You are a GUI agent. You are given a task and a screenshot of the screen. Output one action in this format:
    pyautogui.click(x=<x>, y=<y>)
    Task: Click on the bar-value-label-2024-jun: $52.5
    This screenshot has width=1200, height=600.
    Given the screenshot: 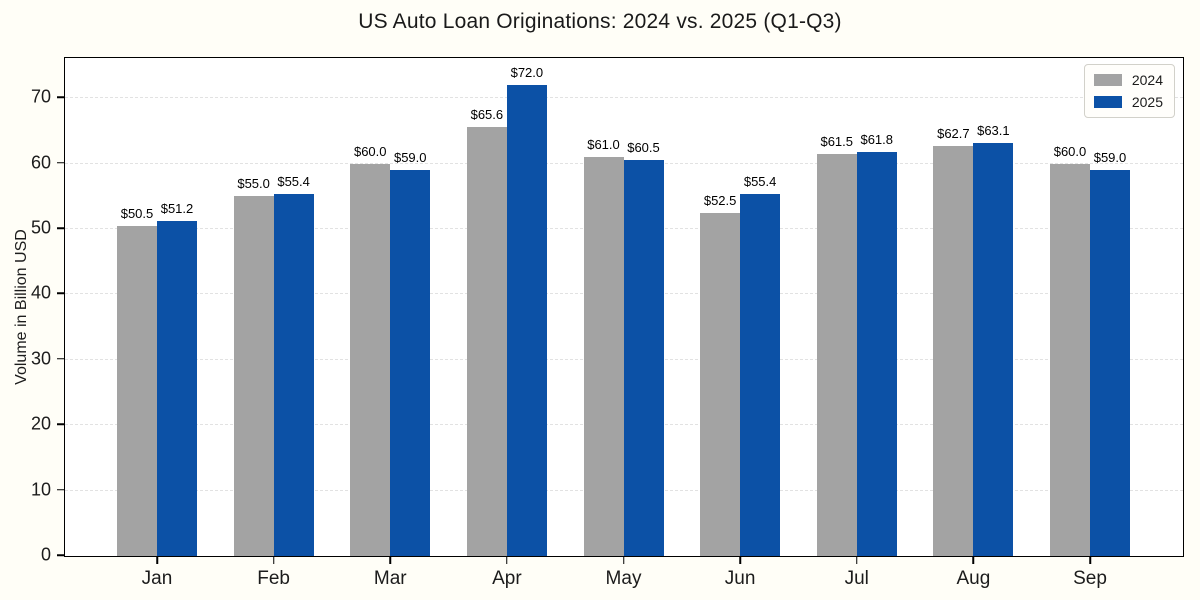 What is the action you would take?
    pyautogui.click(x=720, y=200)
    